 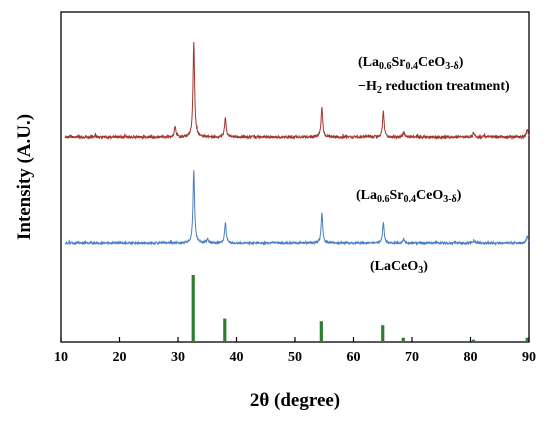 What do you see at coordinates (354, 357) in the screenshot?
I see `x-tick-label: 60` at bounding box center [354, 357].